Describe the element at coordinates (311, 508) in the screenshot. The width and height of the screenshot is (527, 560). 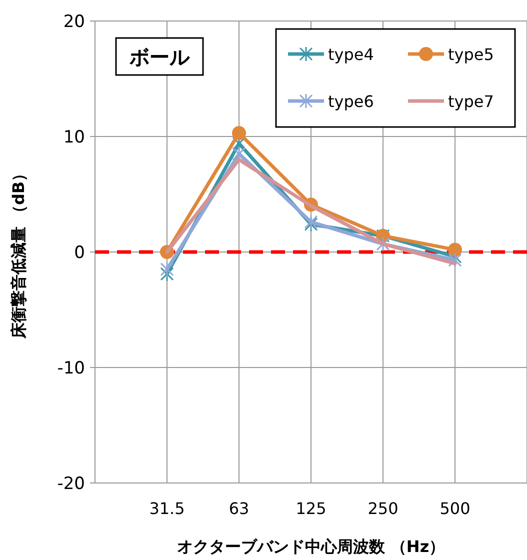
I see `x-tick-label: 125` at that location.